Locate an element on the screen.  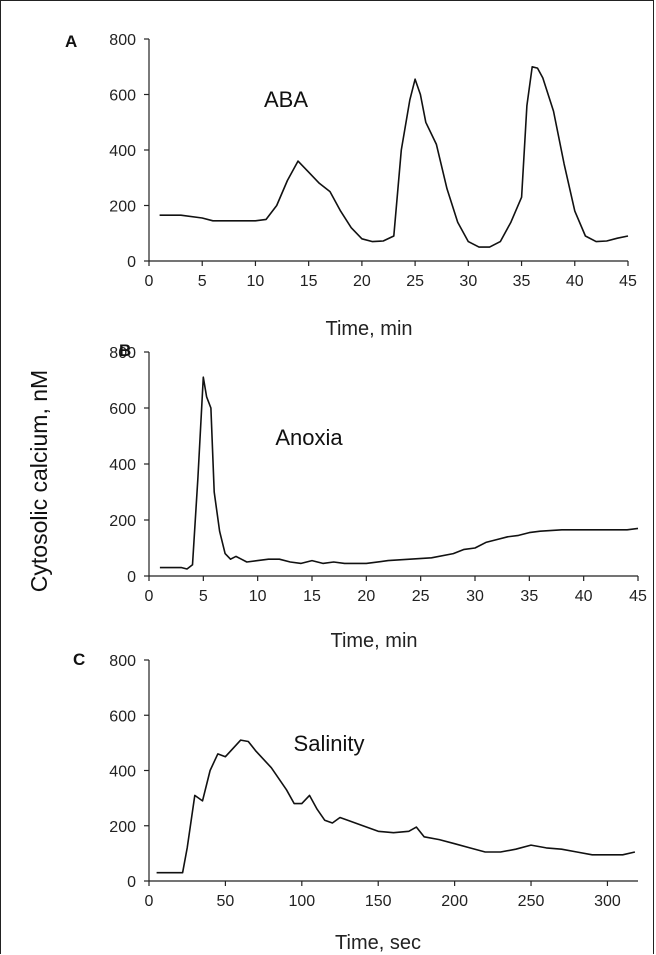
x-axis-label: Time, sec is located at coordinates (378, 943).